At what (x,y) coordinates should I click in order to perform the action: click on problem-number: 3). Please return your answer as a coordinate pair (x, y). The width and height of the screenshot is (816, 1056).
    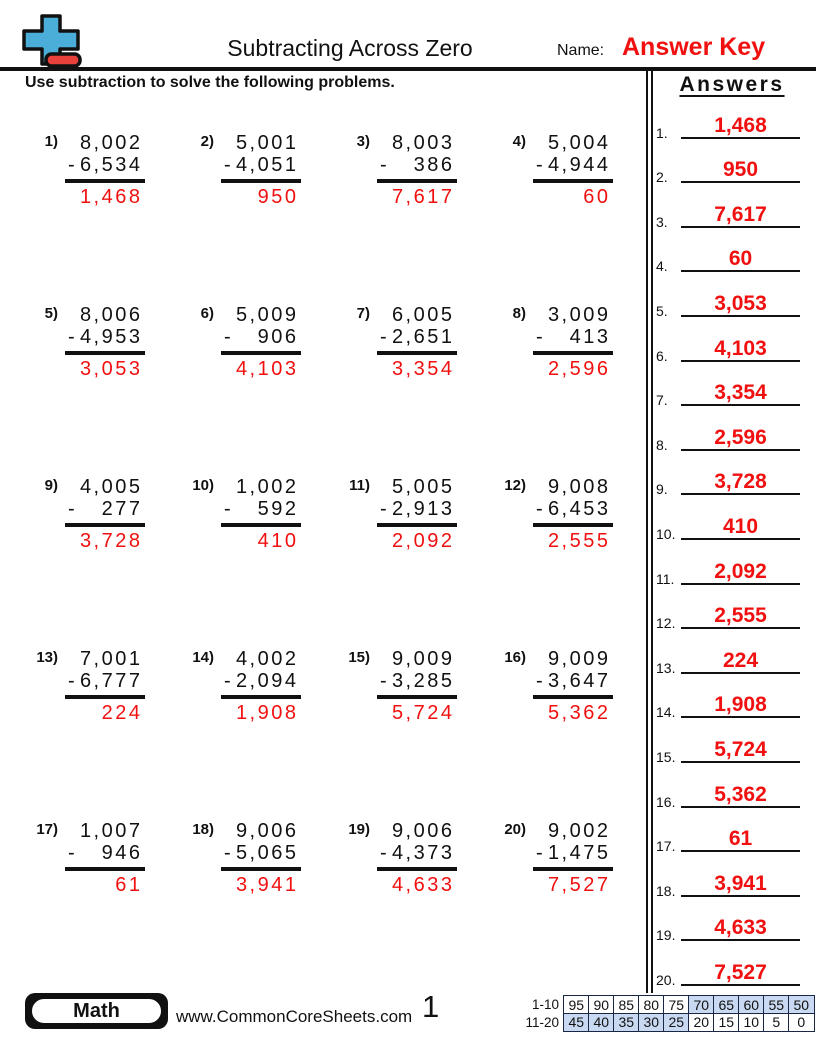
    Looking at the image, I should click on (363, 141).